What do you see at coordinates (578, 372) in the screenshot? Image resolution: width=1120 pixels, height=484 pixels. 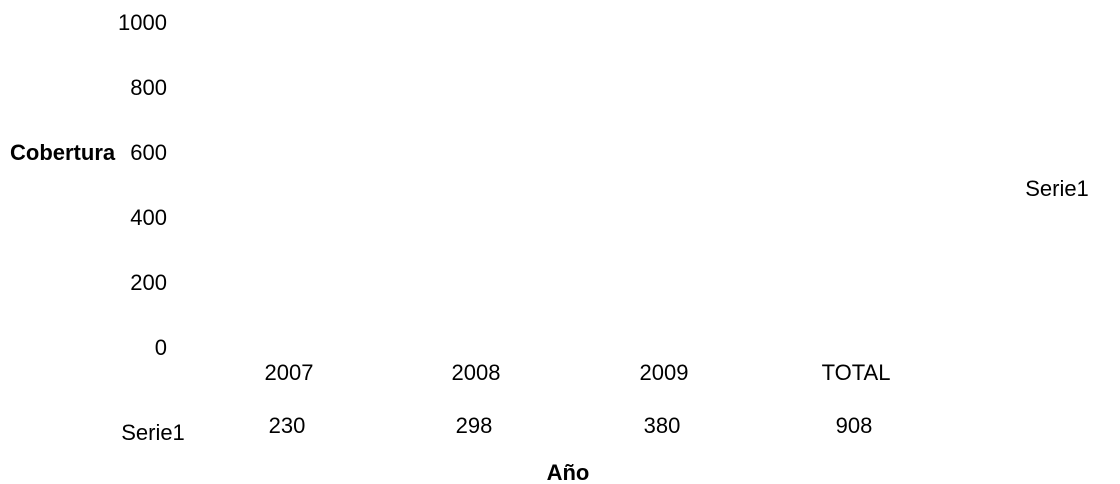 I see `x-axis-tick-labels: 2007 2008 2009 TOTAL` at bounding box center [578, 372].